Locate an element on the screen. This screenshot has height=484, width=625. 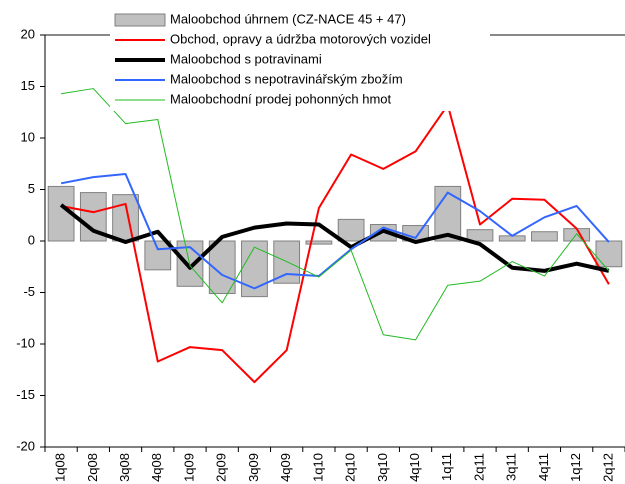
x-tick-label: 1q12 is located at coordinates (575, 467).